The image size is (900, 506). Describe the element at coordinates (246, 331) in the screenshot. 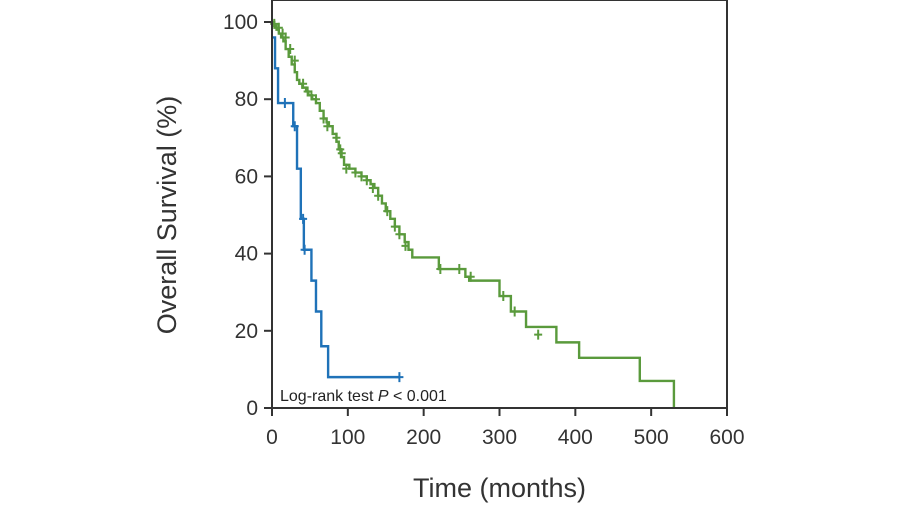

I see `y-tick-label: 20` at that location.